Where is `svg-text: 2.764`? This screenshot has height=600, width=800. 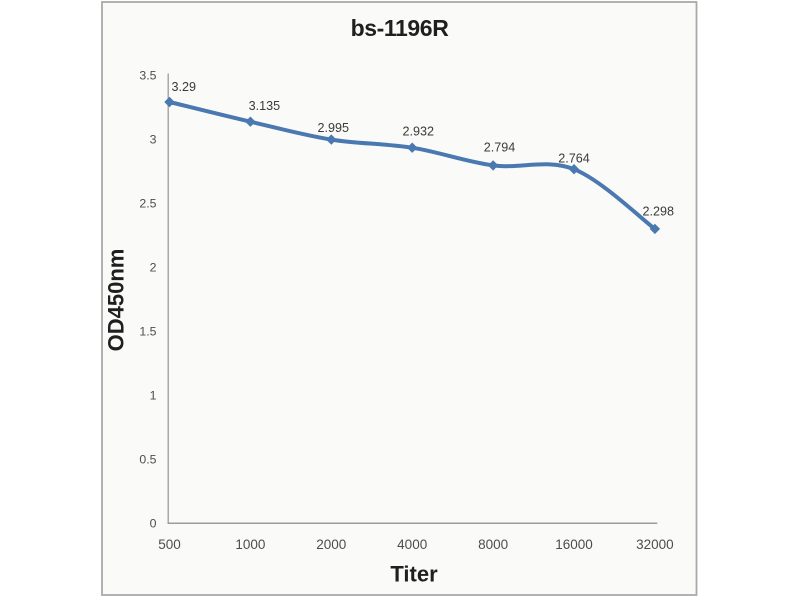
svg-text: 2.764 is located at coordinates (574, 158).